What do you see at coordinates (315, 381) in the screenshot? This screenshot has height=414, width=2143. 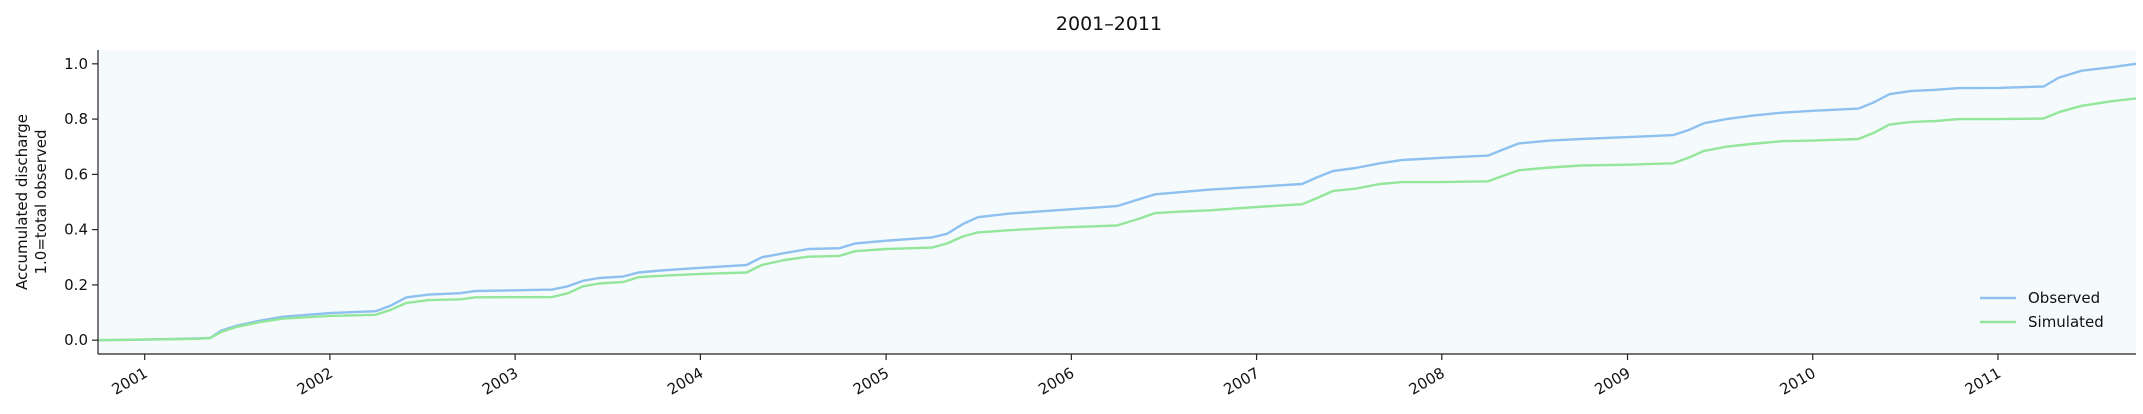 I see `x-tick-label: 2002` at bounding box center [315, 381].